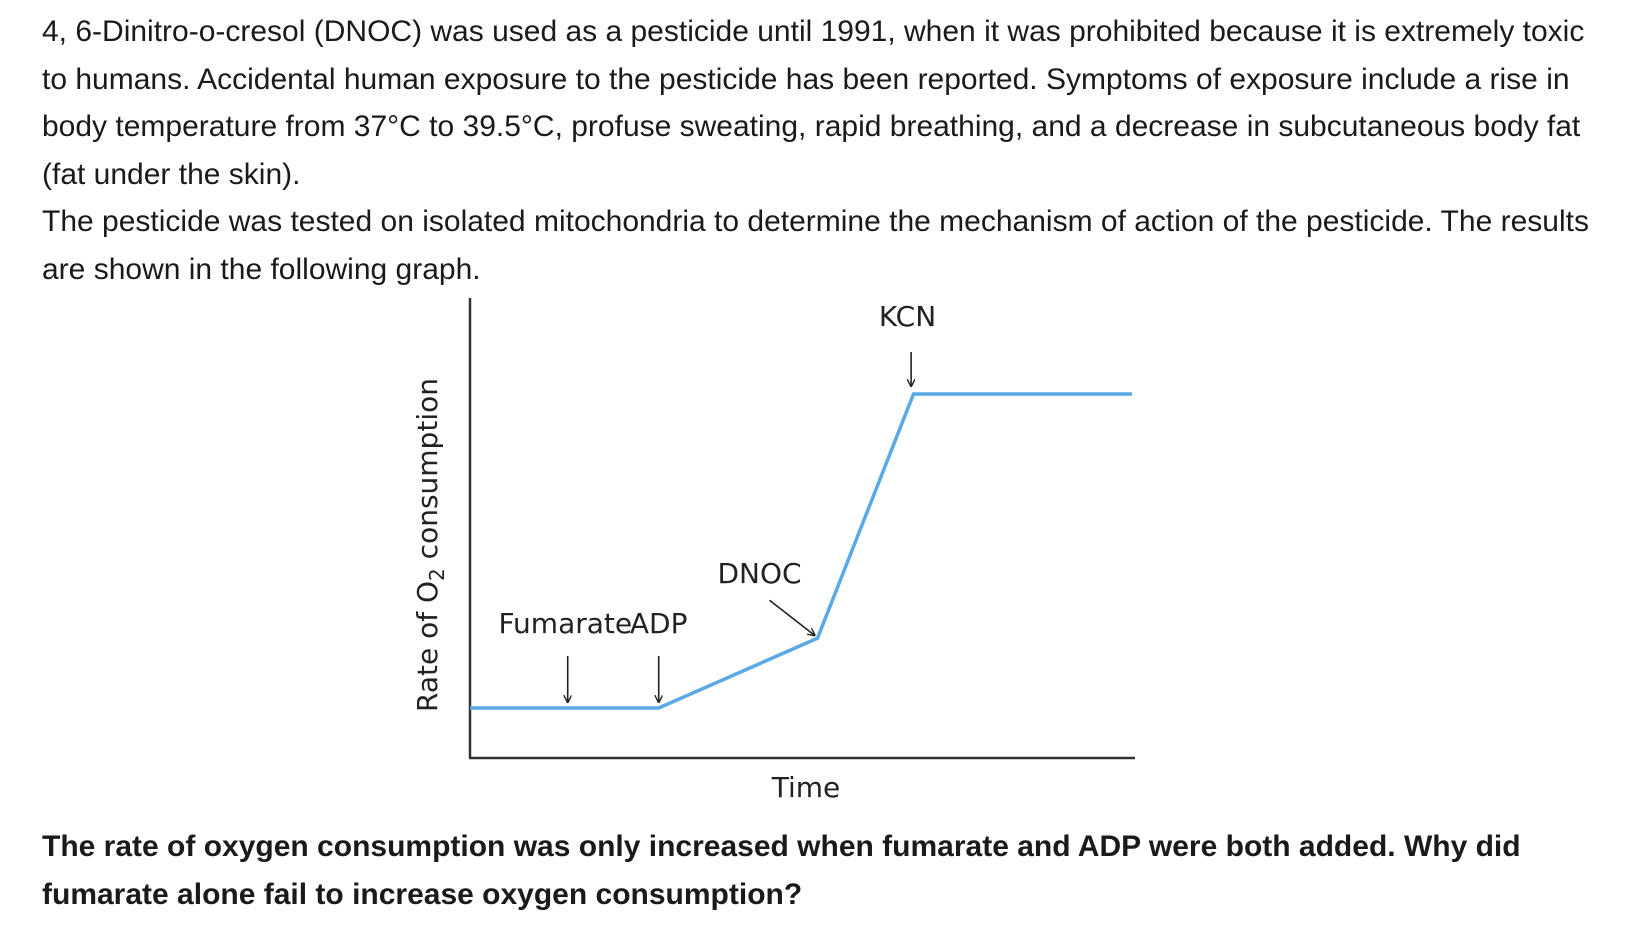 Image resolution: width=1630 pixels, height=932 pixels. I want to click on chart-series-layer, so click(801, 551).